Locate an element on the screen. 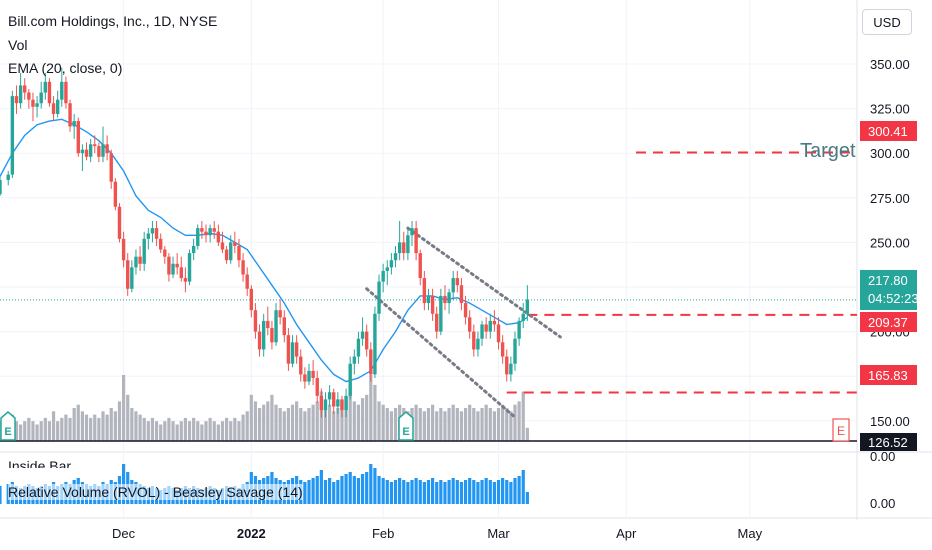 Image resolution: width=932 pixels, height=550 pixels. ema-legend: EMA (20, close, 0) is located at coordinates (65, 68).